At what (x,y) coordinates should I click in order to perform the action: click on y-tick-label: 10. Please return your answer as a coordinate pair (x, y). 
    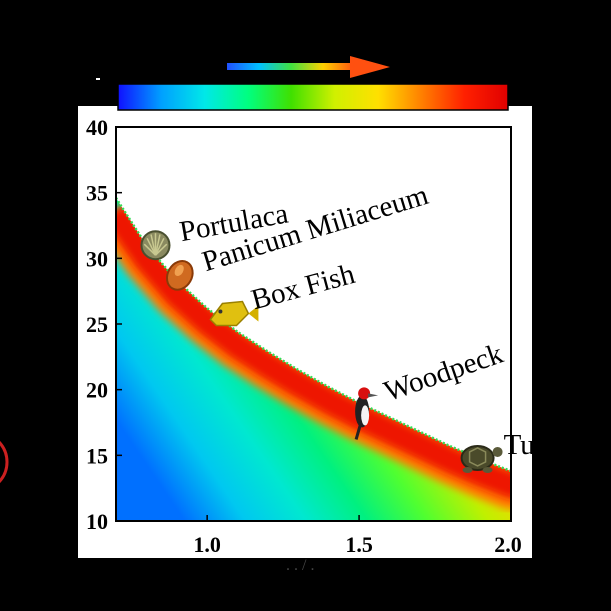
    Looking at the image, I should click on (97, 521).